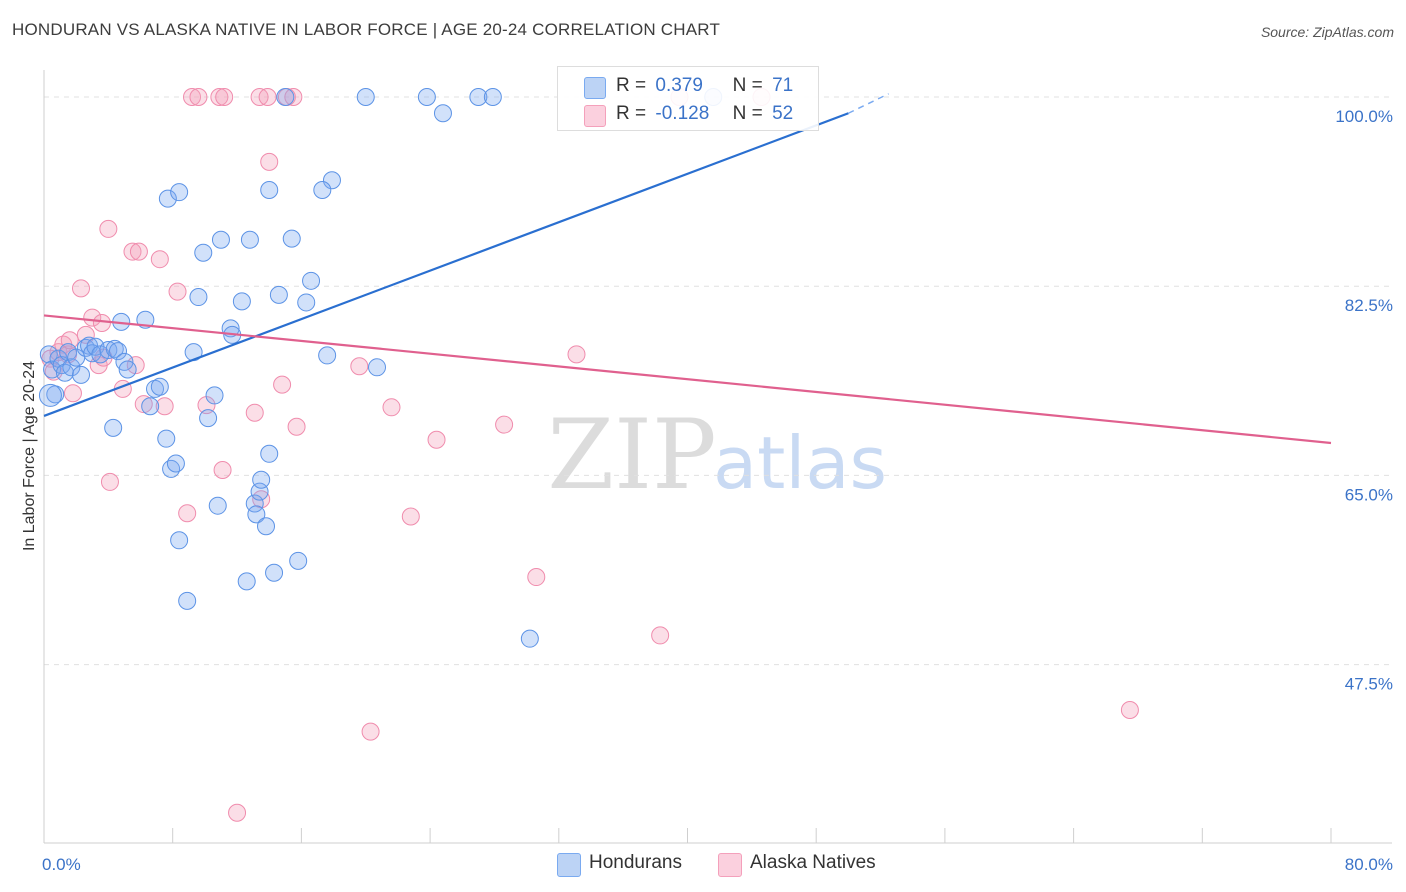 This screenshot has width=1406, height=892. Describe the element at coordinates (687, 379) in the screenshot. I see `alaska-natives-trend-line` at that location.